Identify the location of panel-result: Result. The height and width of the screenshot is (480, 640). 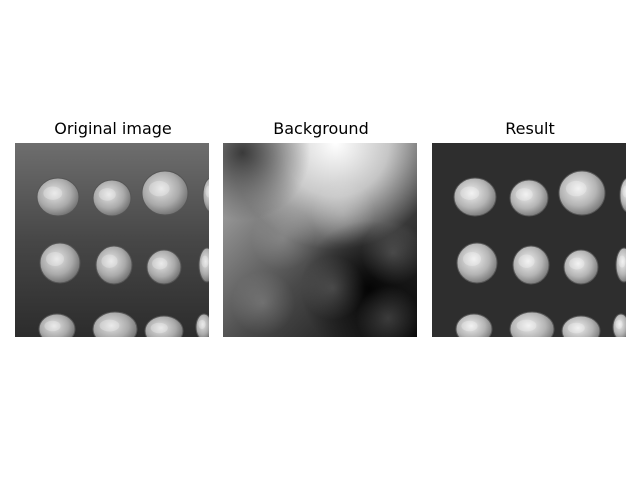
(530, 227).